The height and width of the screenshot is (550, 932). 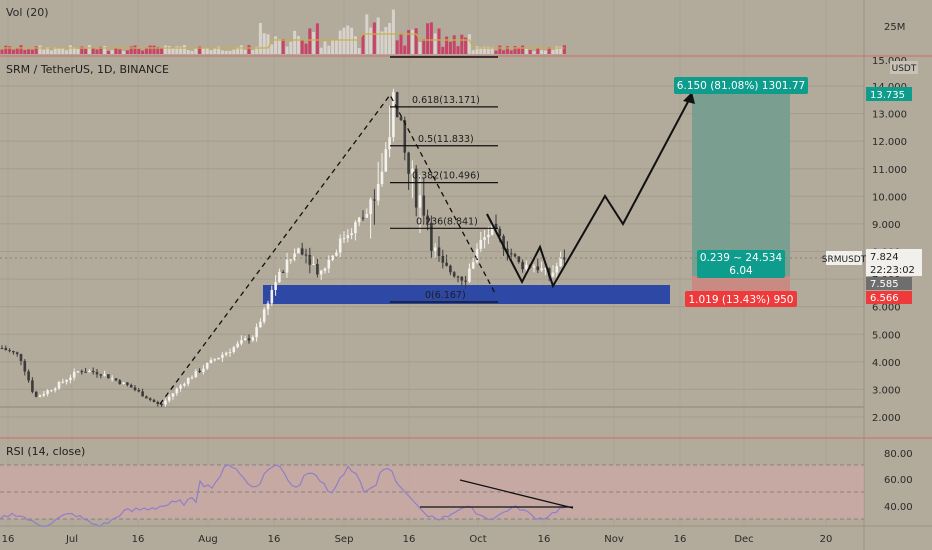 I want to click on support-zone, so click(x=466, y=294).